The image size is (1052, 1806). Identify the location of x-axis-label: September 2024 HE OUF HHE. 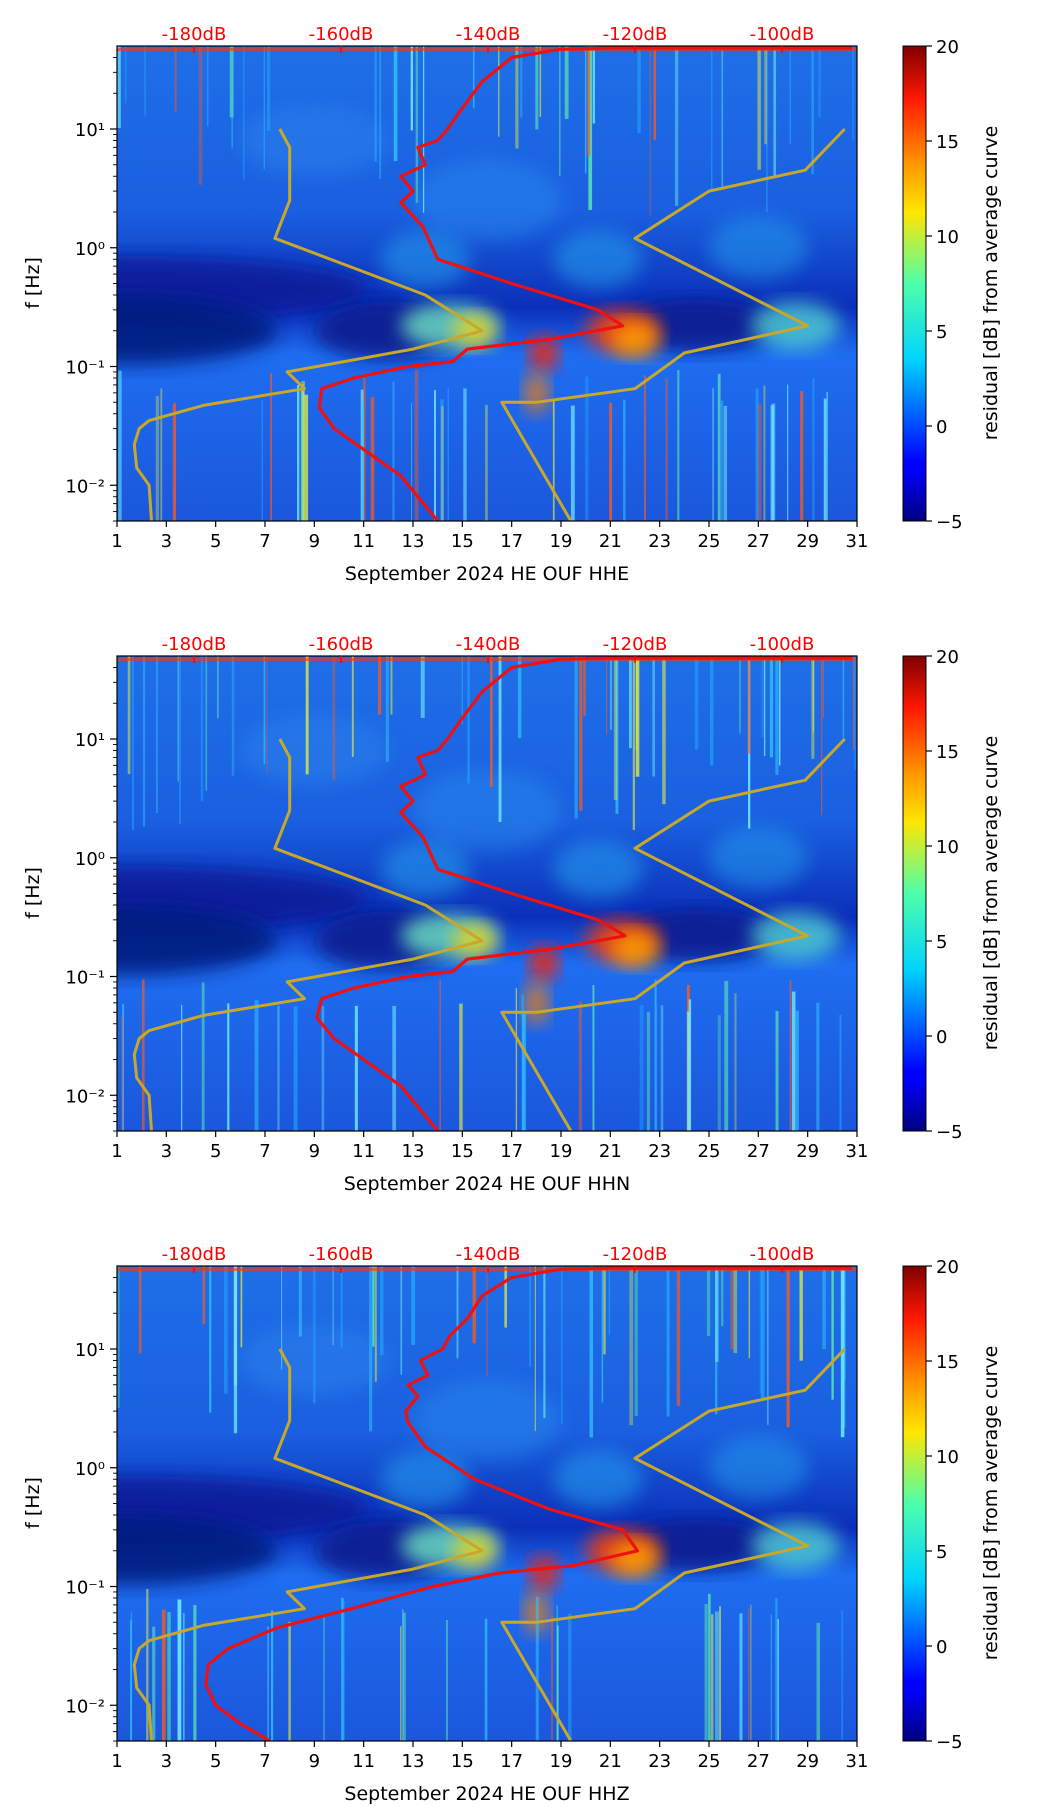
(487, 574).